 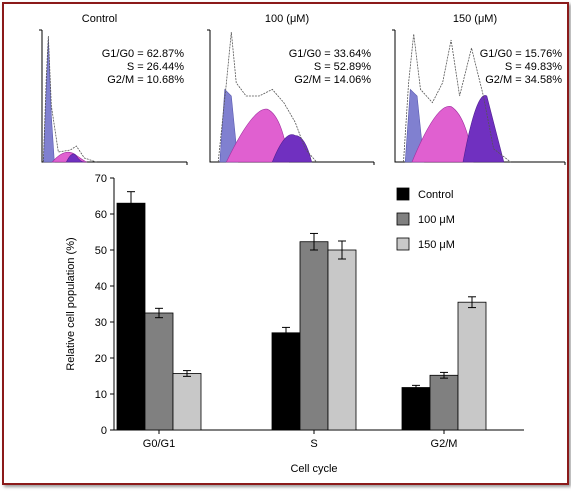 I want to click on phase-percentage: G1/G0 = 62.87%, so click(x=143, y=54).